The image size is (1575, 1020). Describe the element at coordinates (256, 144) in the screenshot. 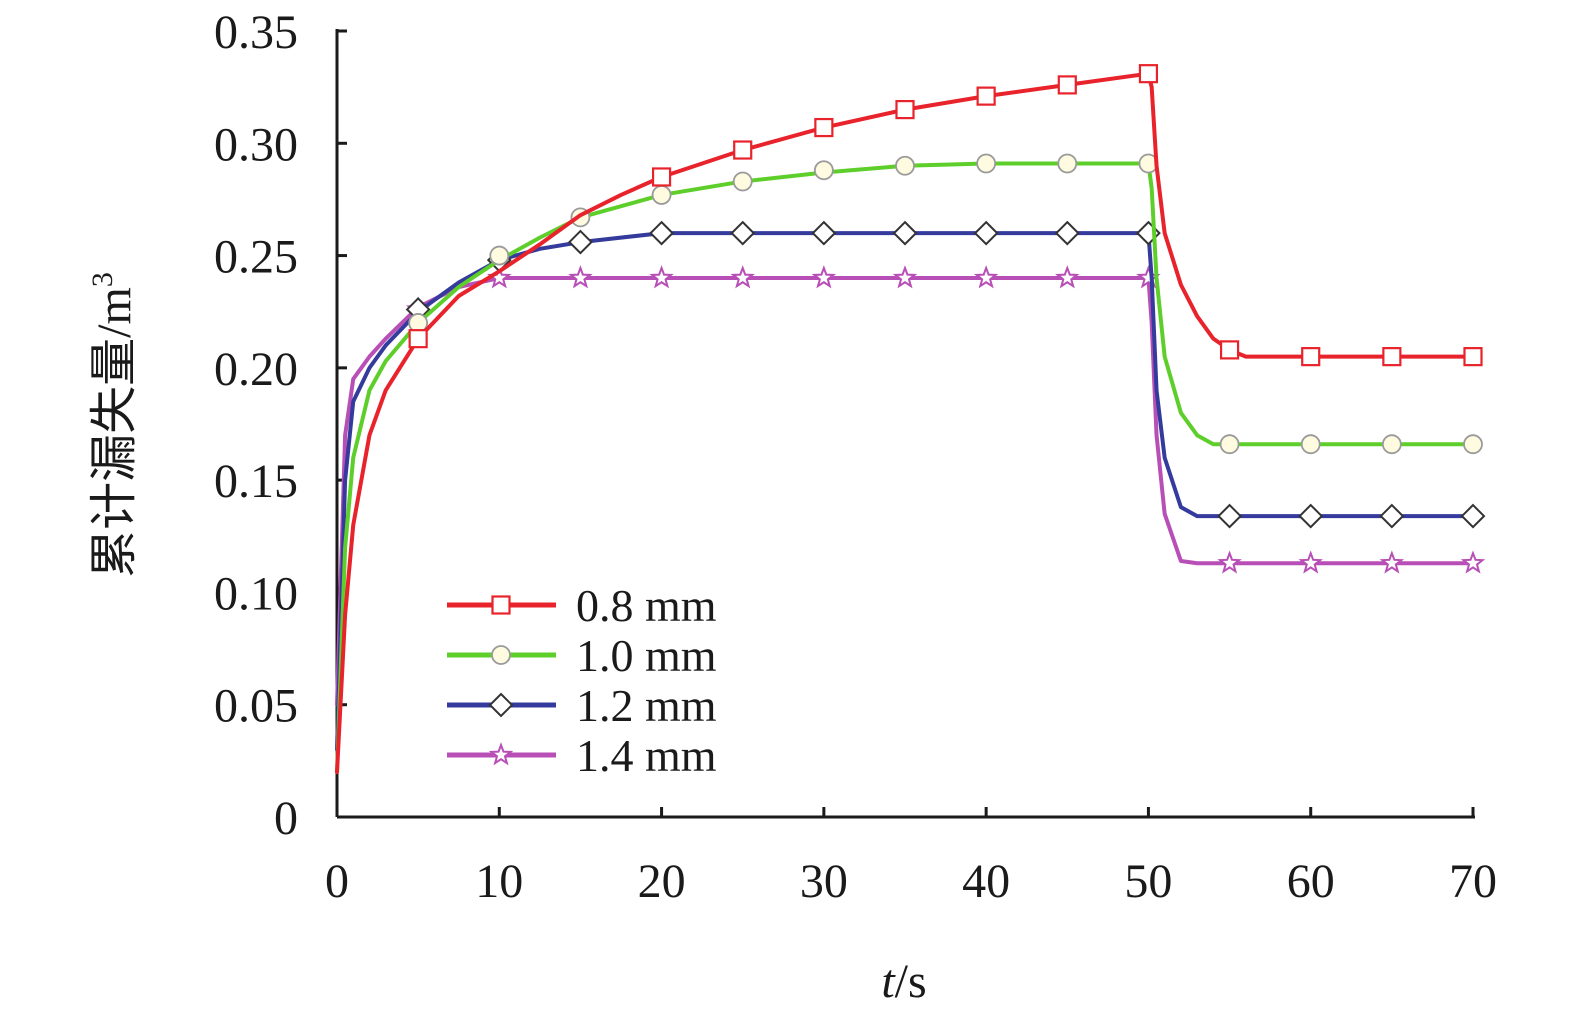

I see `y-tick-label: 0.30` at that location.